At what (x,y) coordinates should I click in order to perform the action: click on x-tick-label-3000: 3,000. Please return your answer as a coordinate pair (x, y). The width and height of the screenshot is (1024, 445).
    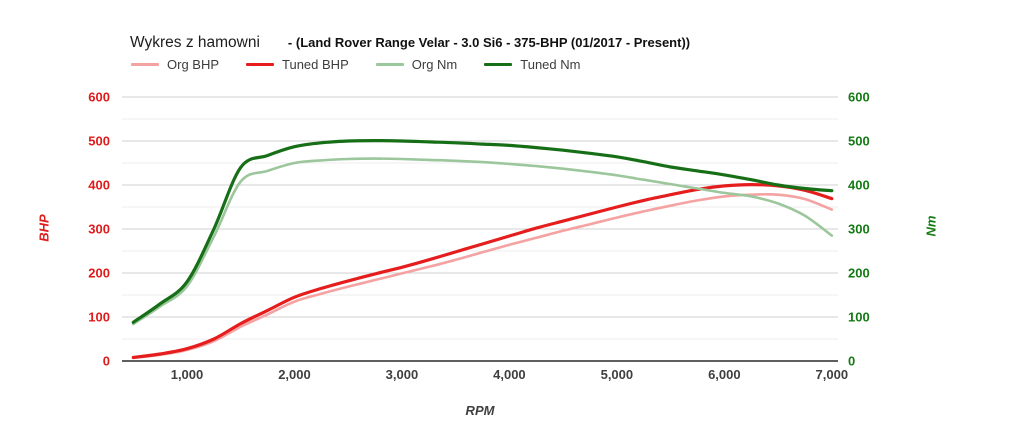
    Looking at the image, I should click on (402, 374).